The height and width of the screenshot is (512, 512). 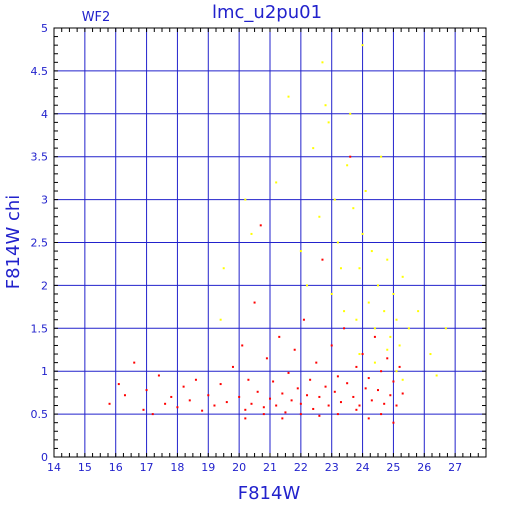 I want to click on y-tick-labels: 0 0.5 1 1.5 2 2.5 3 3.5 4 4.5 5, so click(x=40, y=243).